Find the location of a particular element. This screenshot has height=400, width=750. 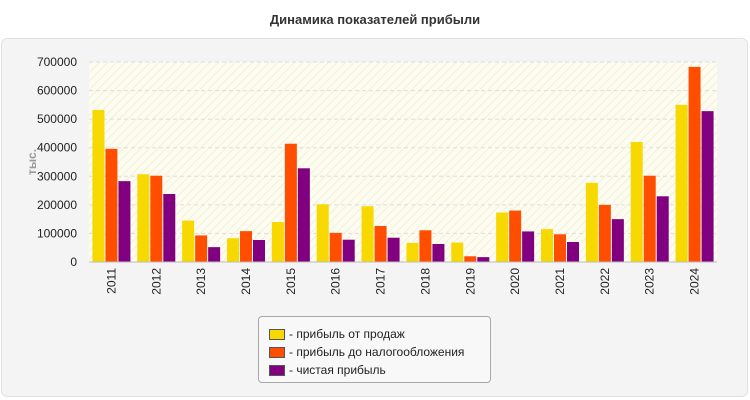

x-tick-label: 2012 is located at coordinates (156, 281).